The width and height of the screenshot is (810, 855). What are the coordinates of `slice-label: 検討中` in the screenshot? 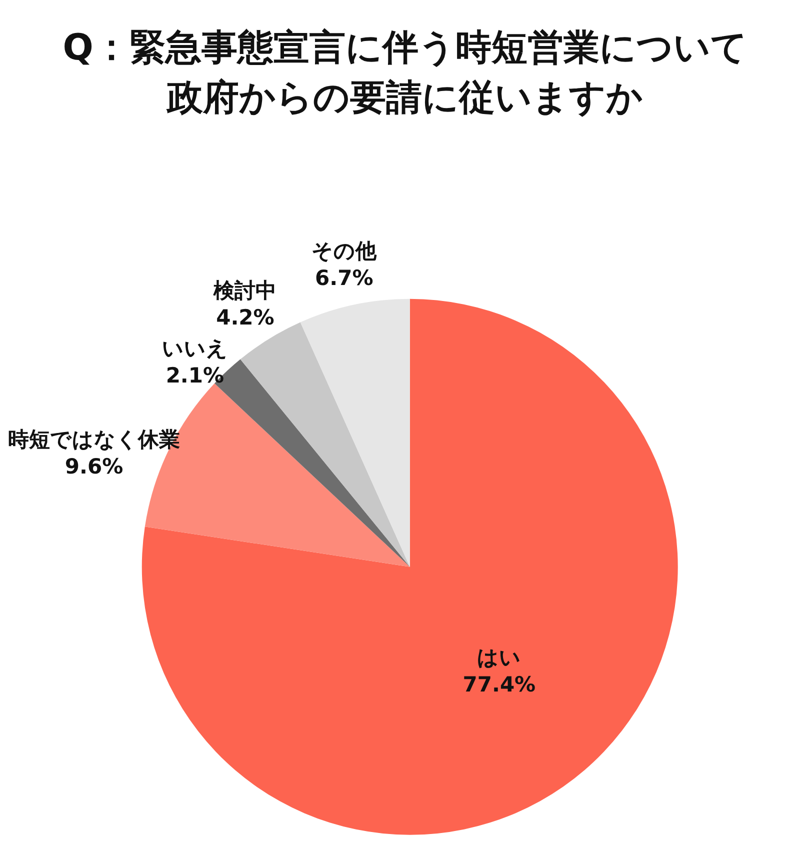 It's located at (244, 290).